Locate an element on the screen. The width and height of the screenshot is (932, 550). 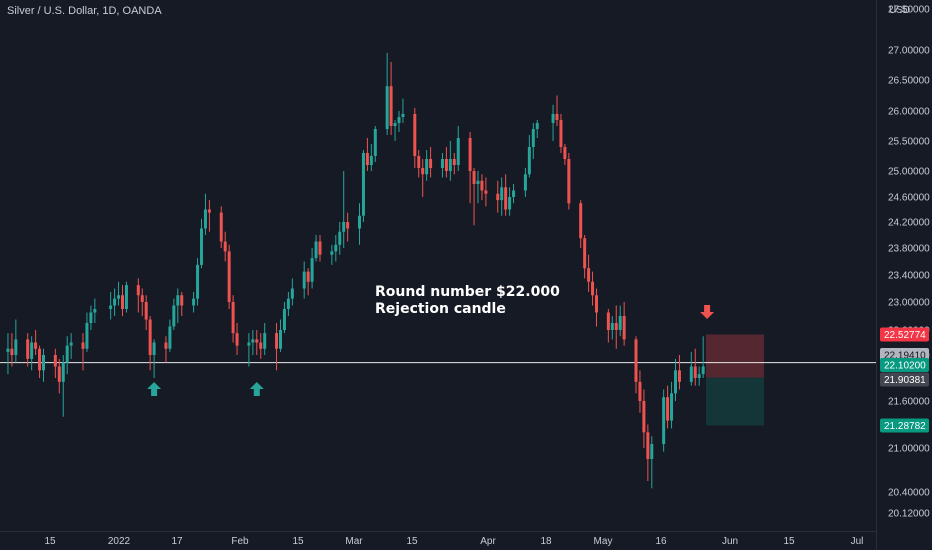
take-profit-zone is located at coordinates (735, 401).